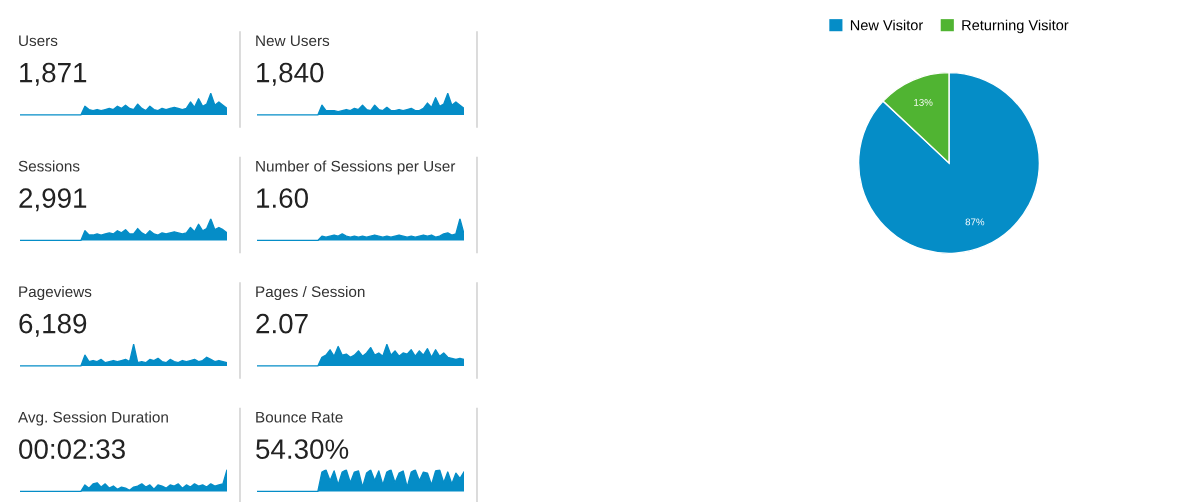 This screenshot has height=502, width=1198. What do you see at coordinates (923, 102) in the screenshot?
I see `data-label: 13%` at bounding box center [923, 102].